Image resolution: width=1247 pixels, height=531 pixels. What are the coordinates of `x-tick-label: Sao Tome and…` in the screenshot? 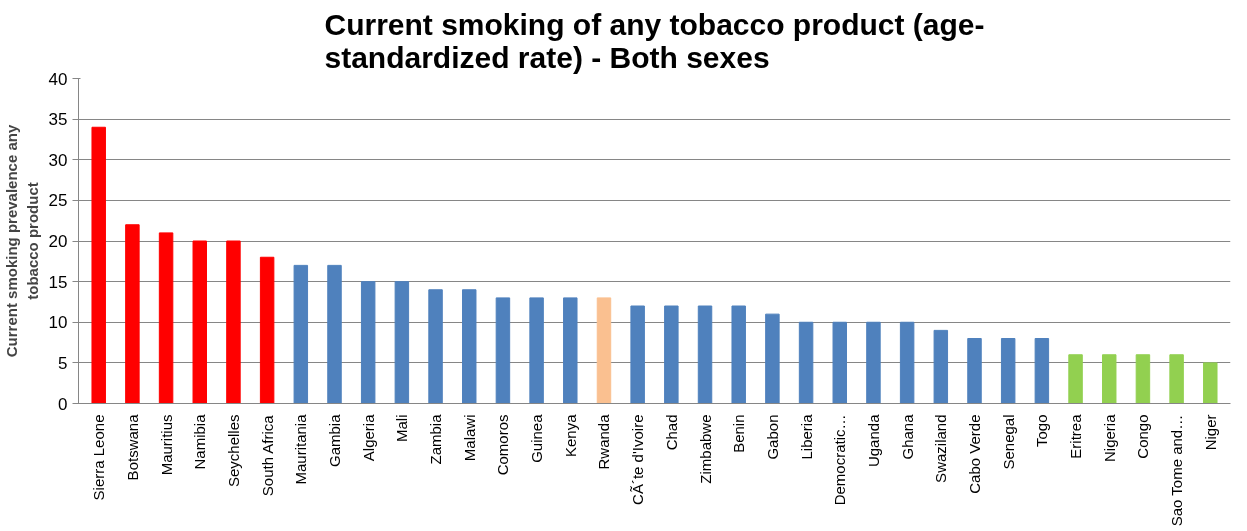 It's located at (1177, 470).